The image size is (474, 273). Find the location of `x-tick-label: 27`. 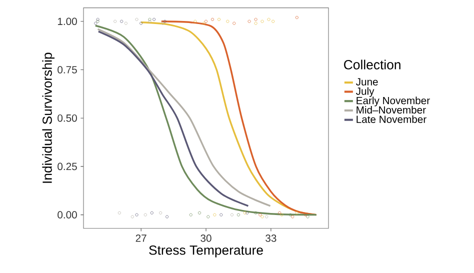

x-tick-label: 27 is located at coordinates (141, 238).